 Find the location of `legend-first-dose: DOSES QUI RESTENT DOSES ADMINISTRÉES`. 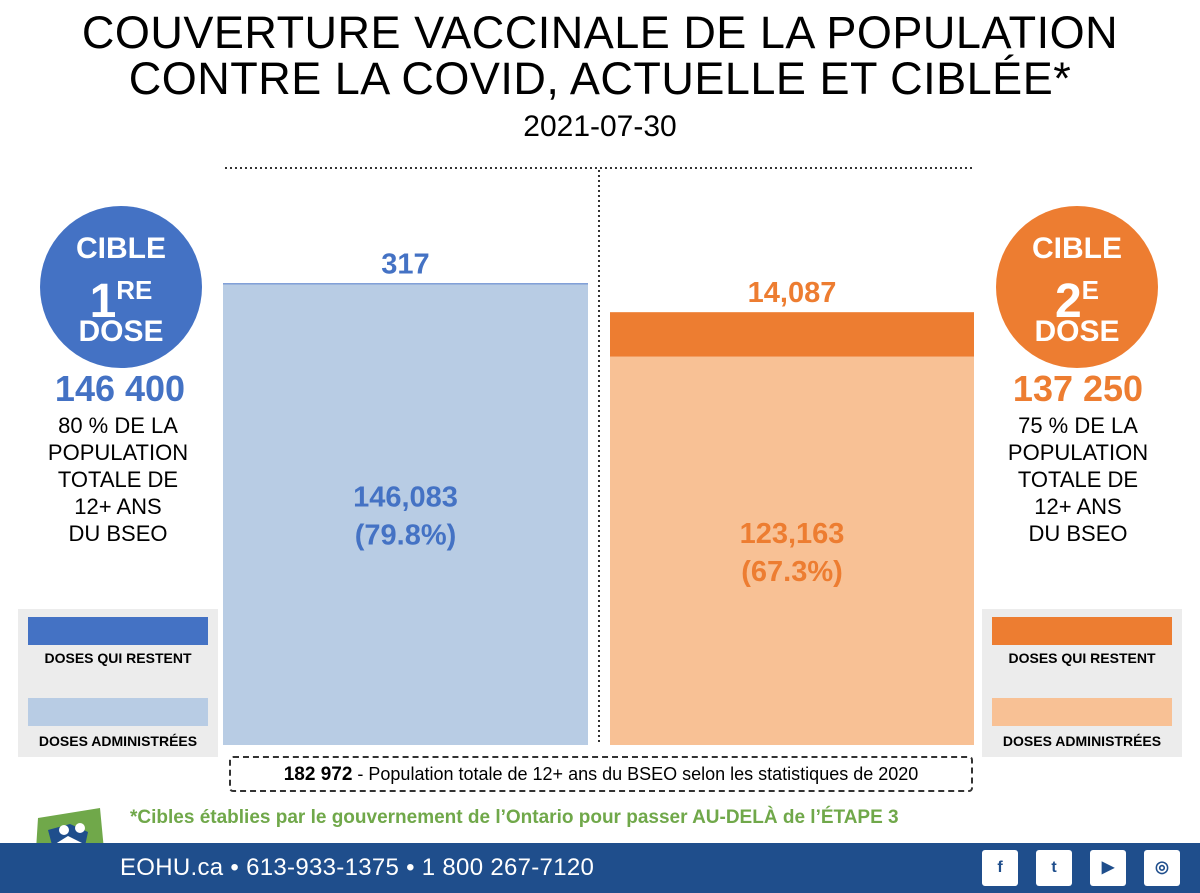

legend-first-dose: DOSES QUI RESTENT DOSES ADMINISTRÉES is located at coordinates (118, 683).